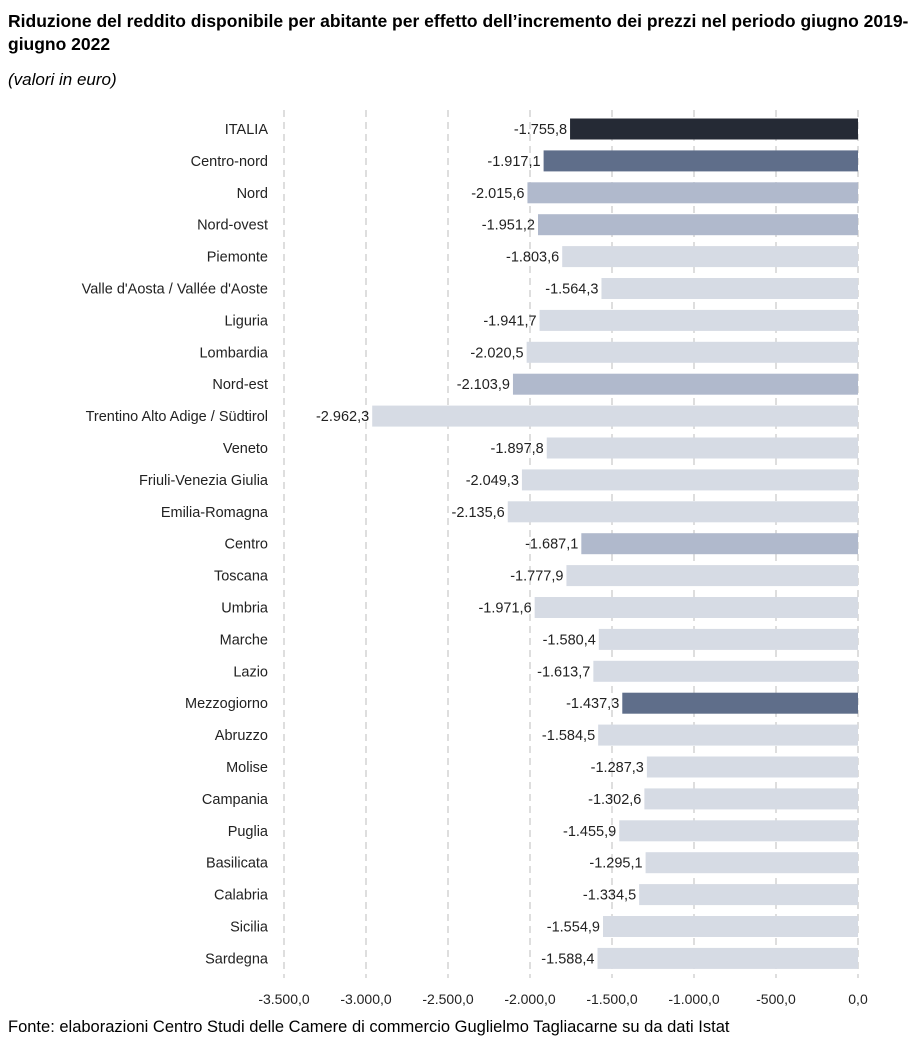 Image resolution: width=918 pixels, height=1054 pixels. I want to click on value-label: -1.755,8, so click(540, 130).